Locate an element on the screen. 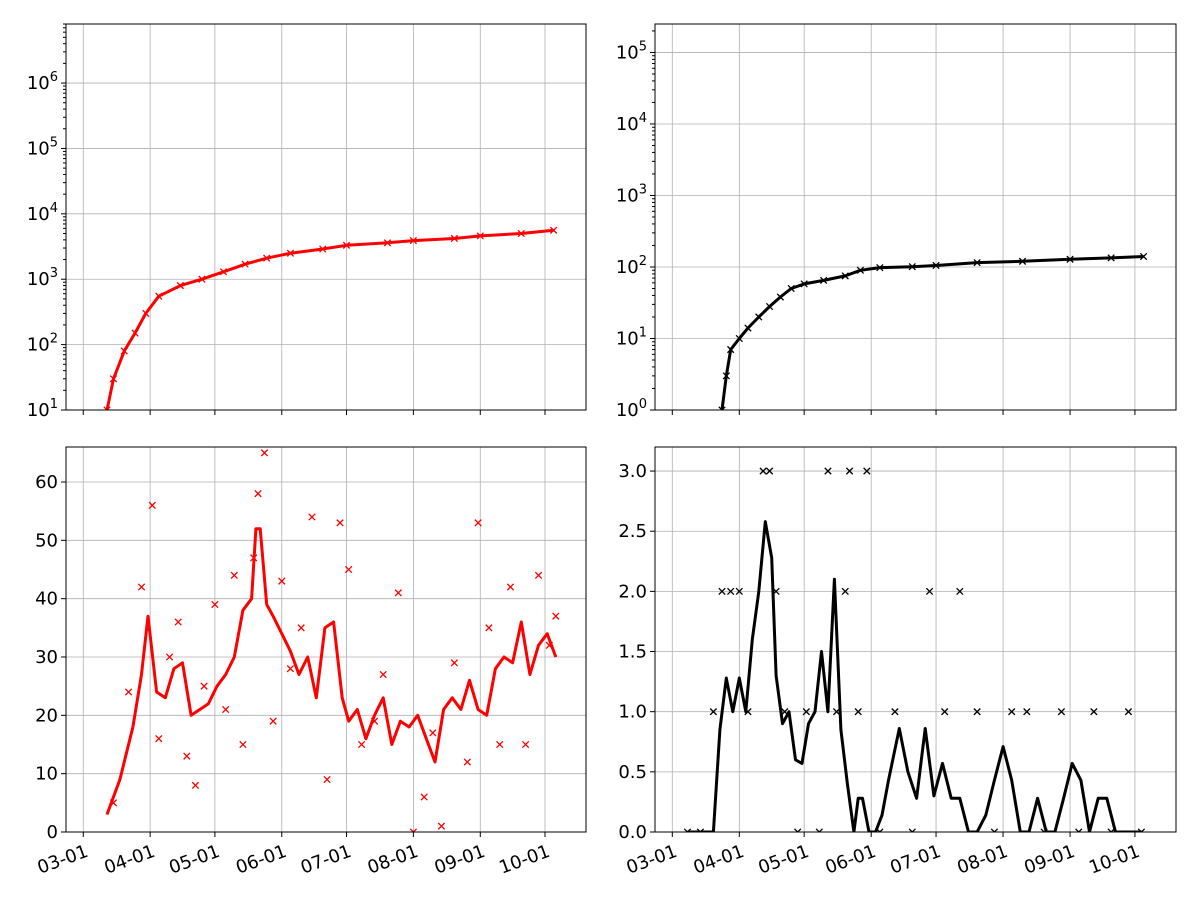  y-tick-label: 0 is located at coordinates (52, 832).